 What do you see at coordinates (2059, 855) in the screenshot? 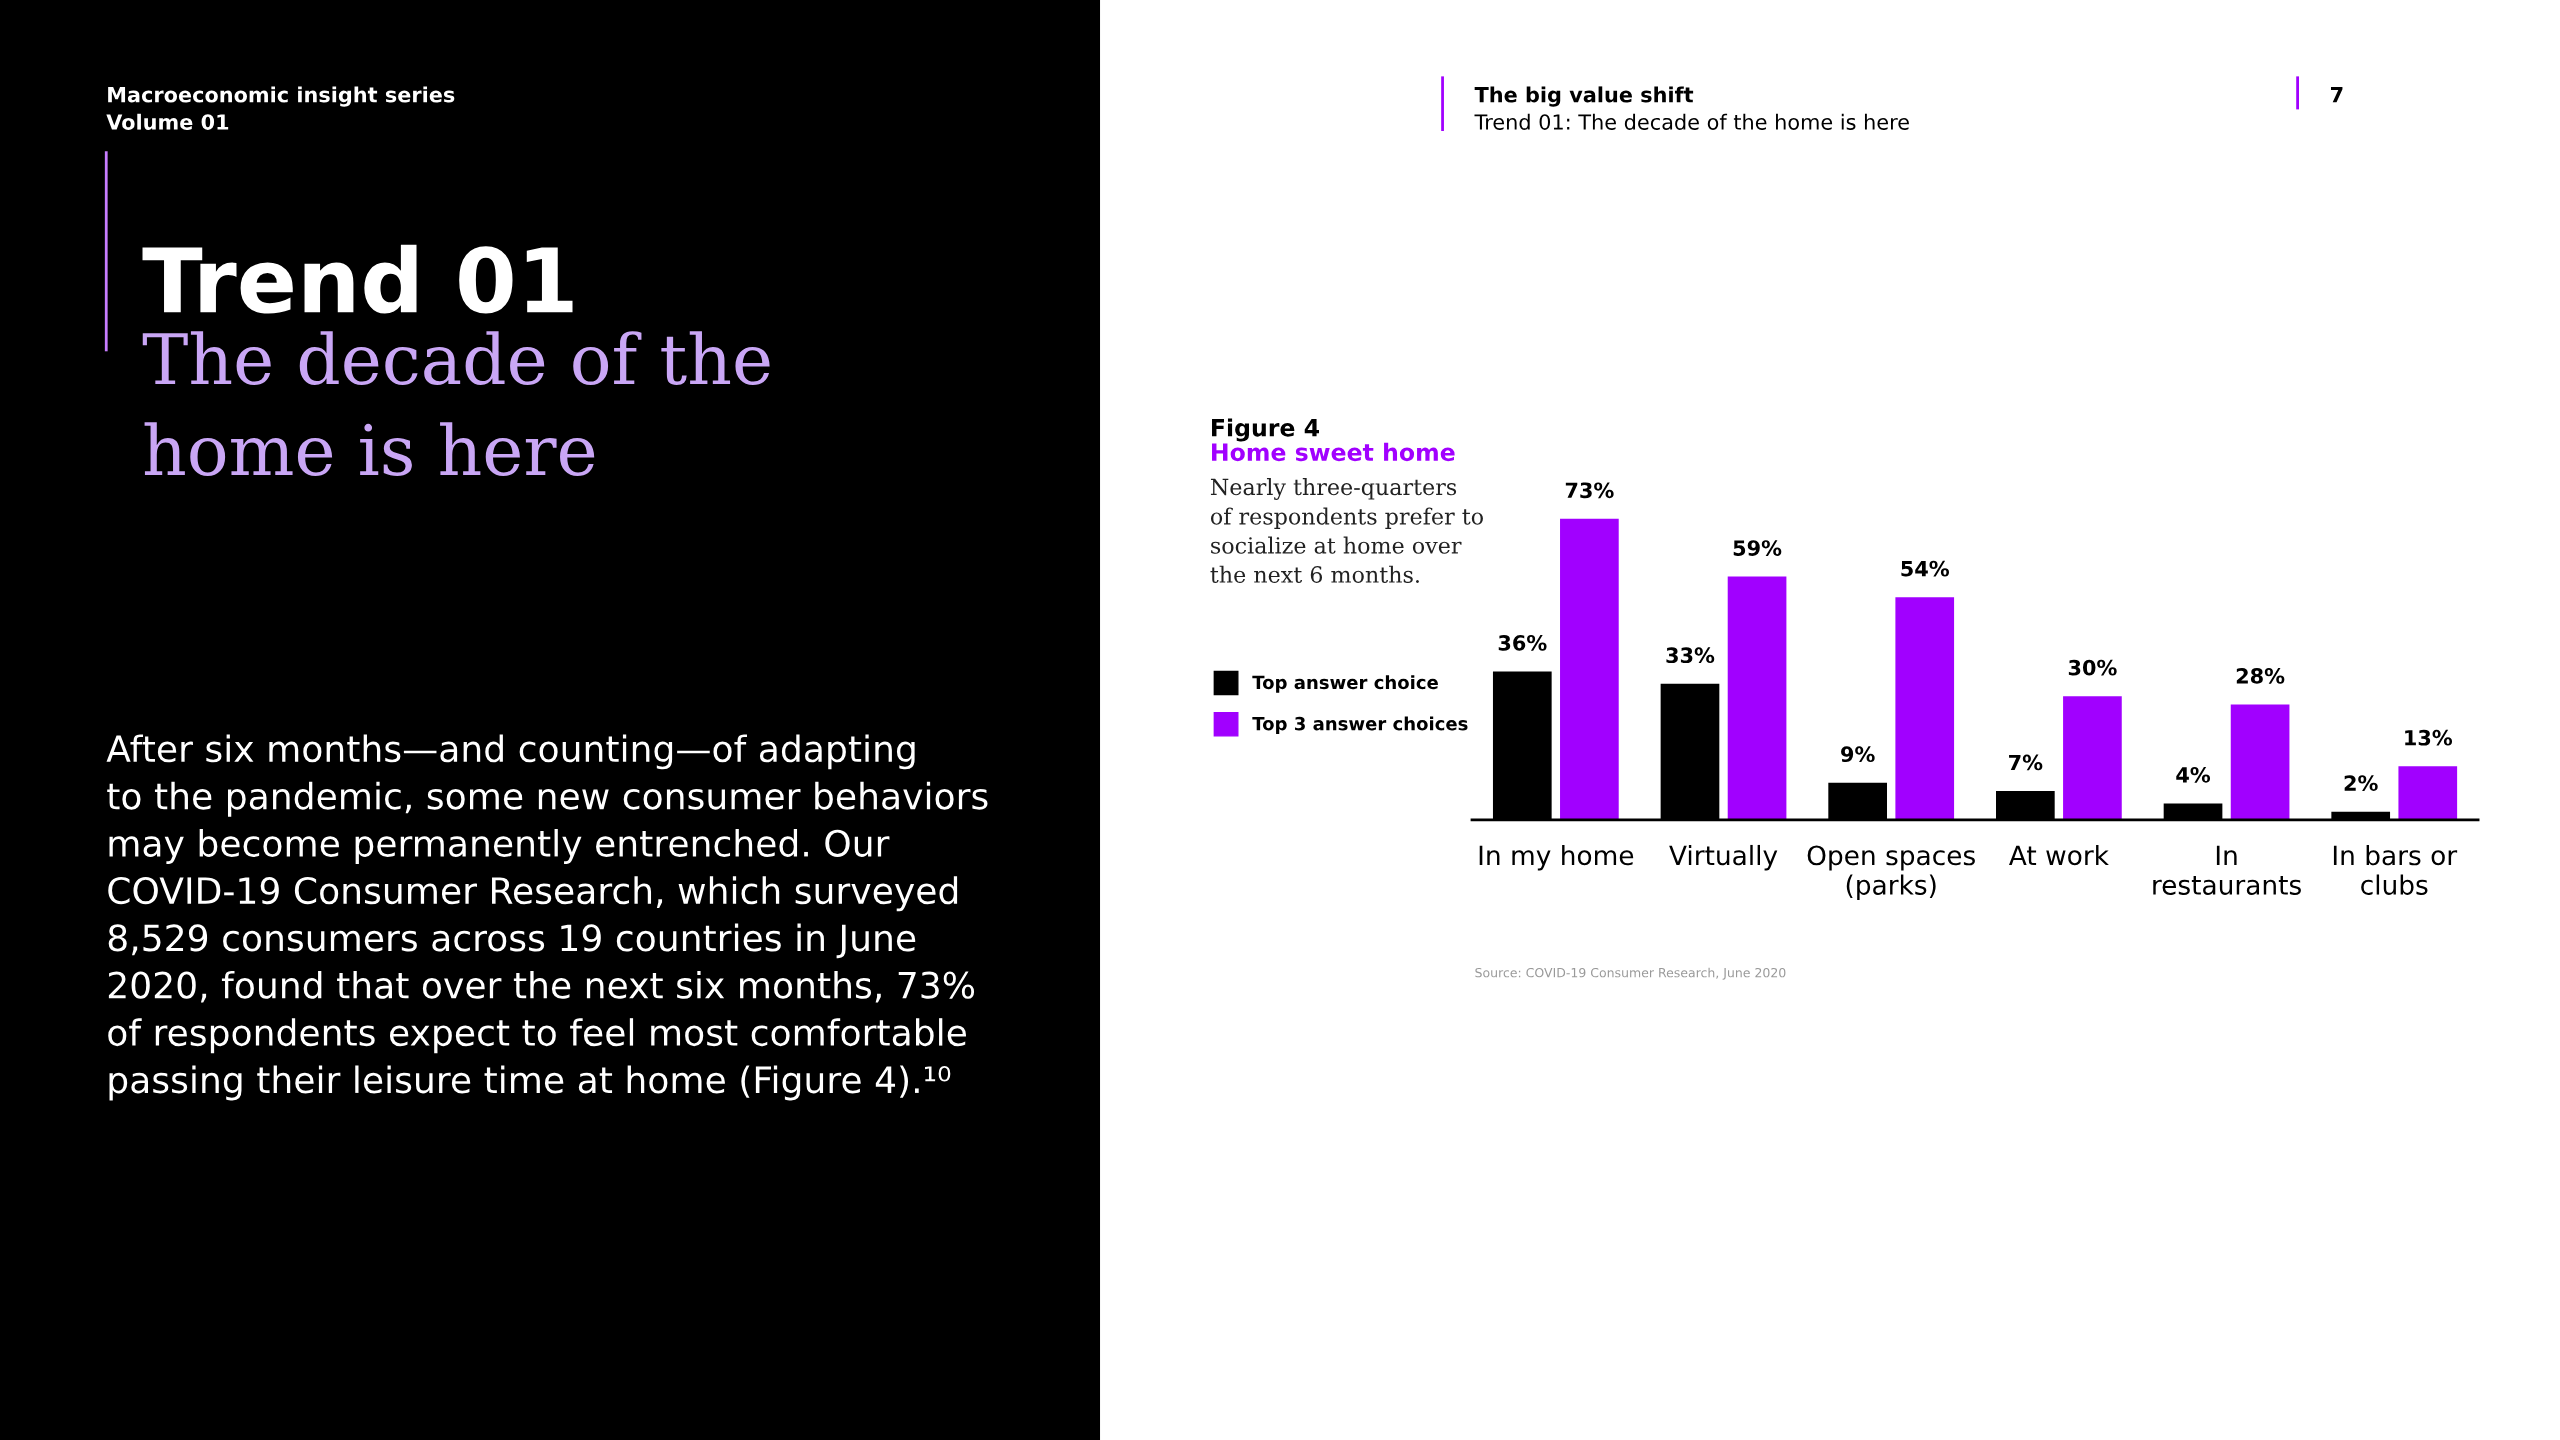
I see `x-tick-label: At work` at bounding box center [2059, 855].